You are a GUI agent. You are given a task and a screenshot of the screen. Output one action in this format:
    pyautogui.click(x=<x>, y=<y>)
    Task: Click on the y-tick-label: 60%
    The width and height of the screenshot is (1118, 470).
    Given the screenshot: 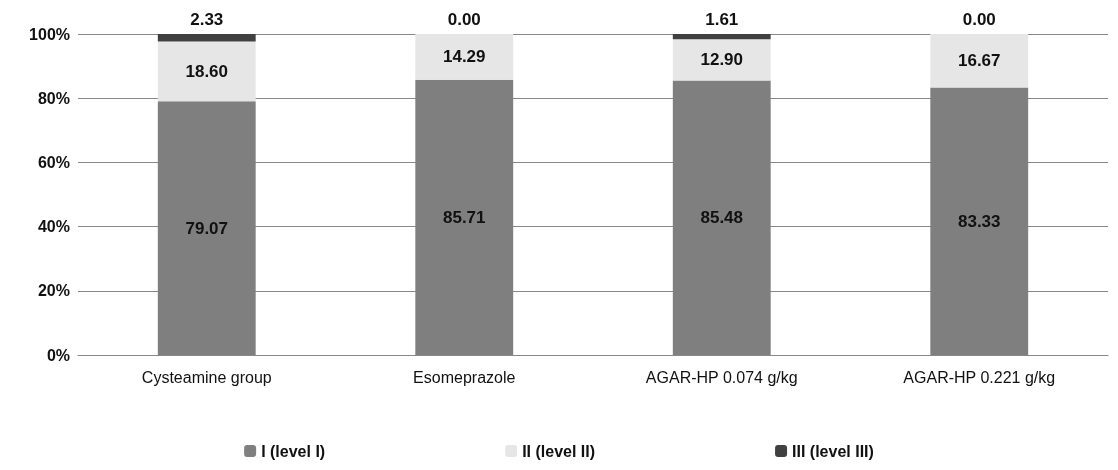 What is the action you would take?
    pyautogui.click(x=53, y=162)
    